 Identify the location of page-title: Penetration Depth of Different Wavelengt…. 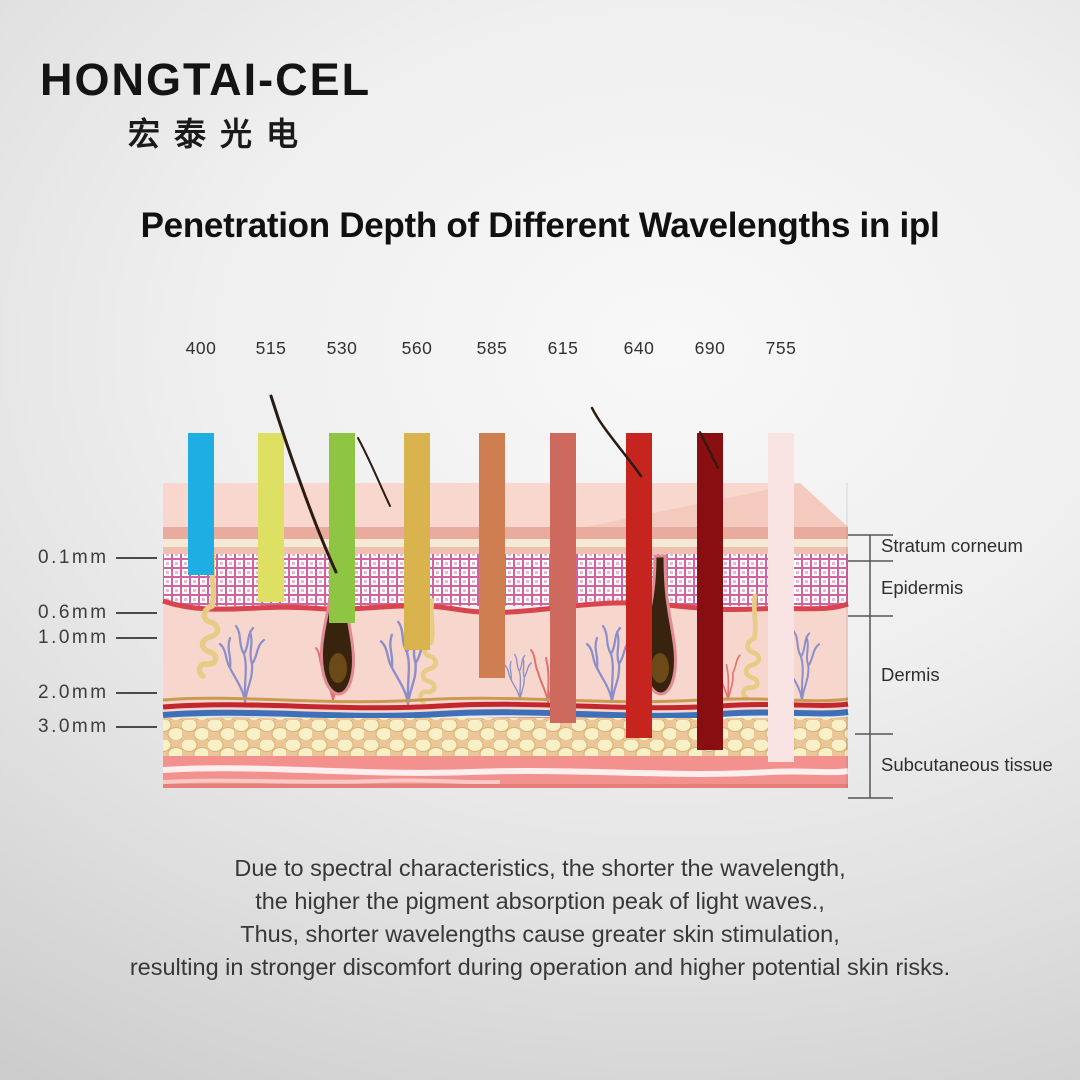
(540, 225).